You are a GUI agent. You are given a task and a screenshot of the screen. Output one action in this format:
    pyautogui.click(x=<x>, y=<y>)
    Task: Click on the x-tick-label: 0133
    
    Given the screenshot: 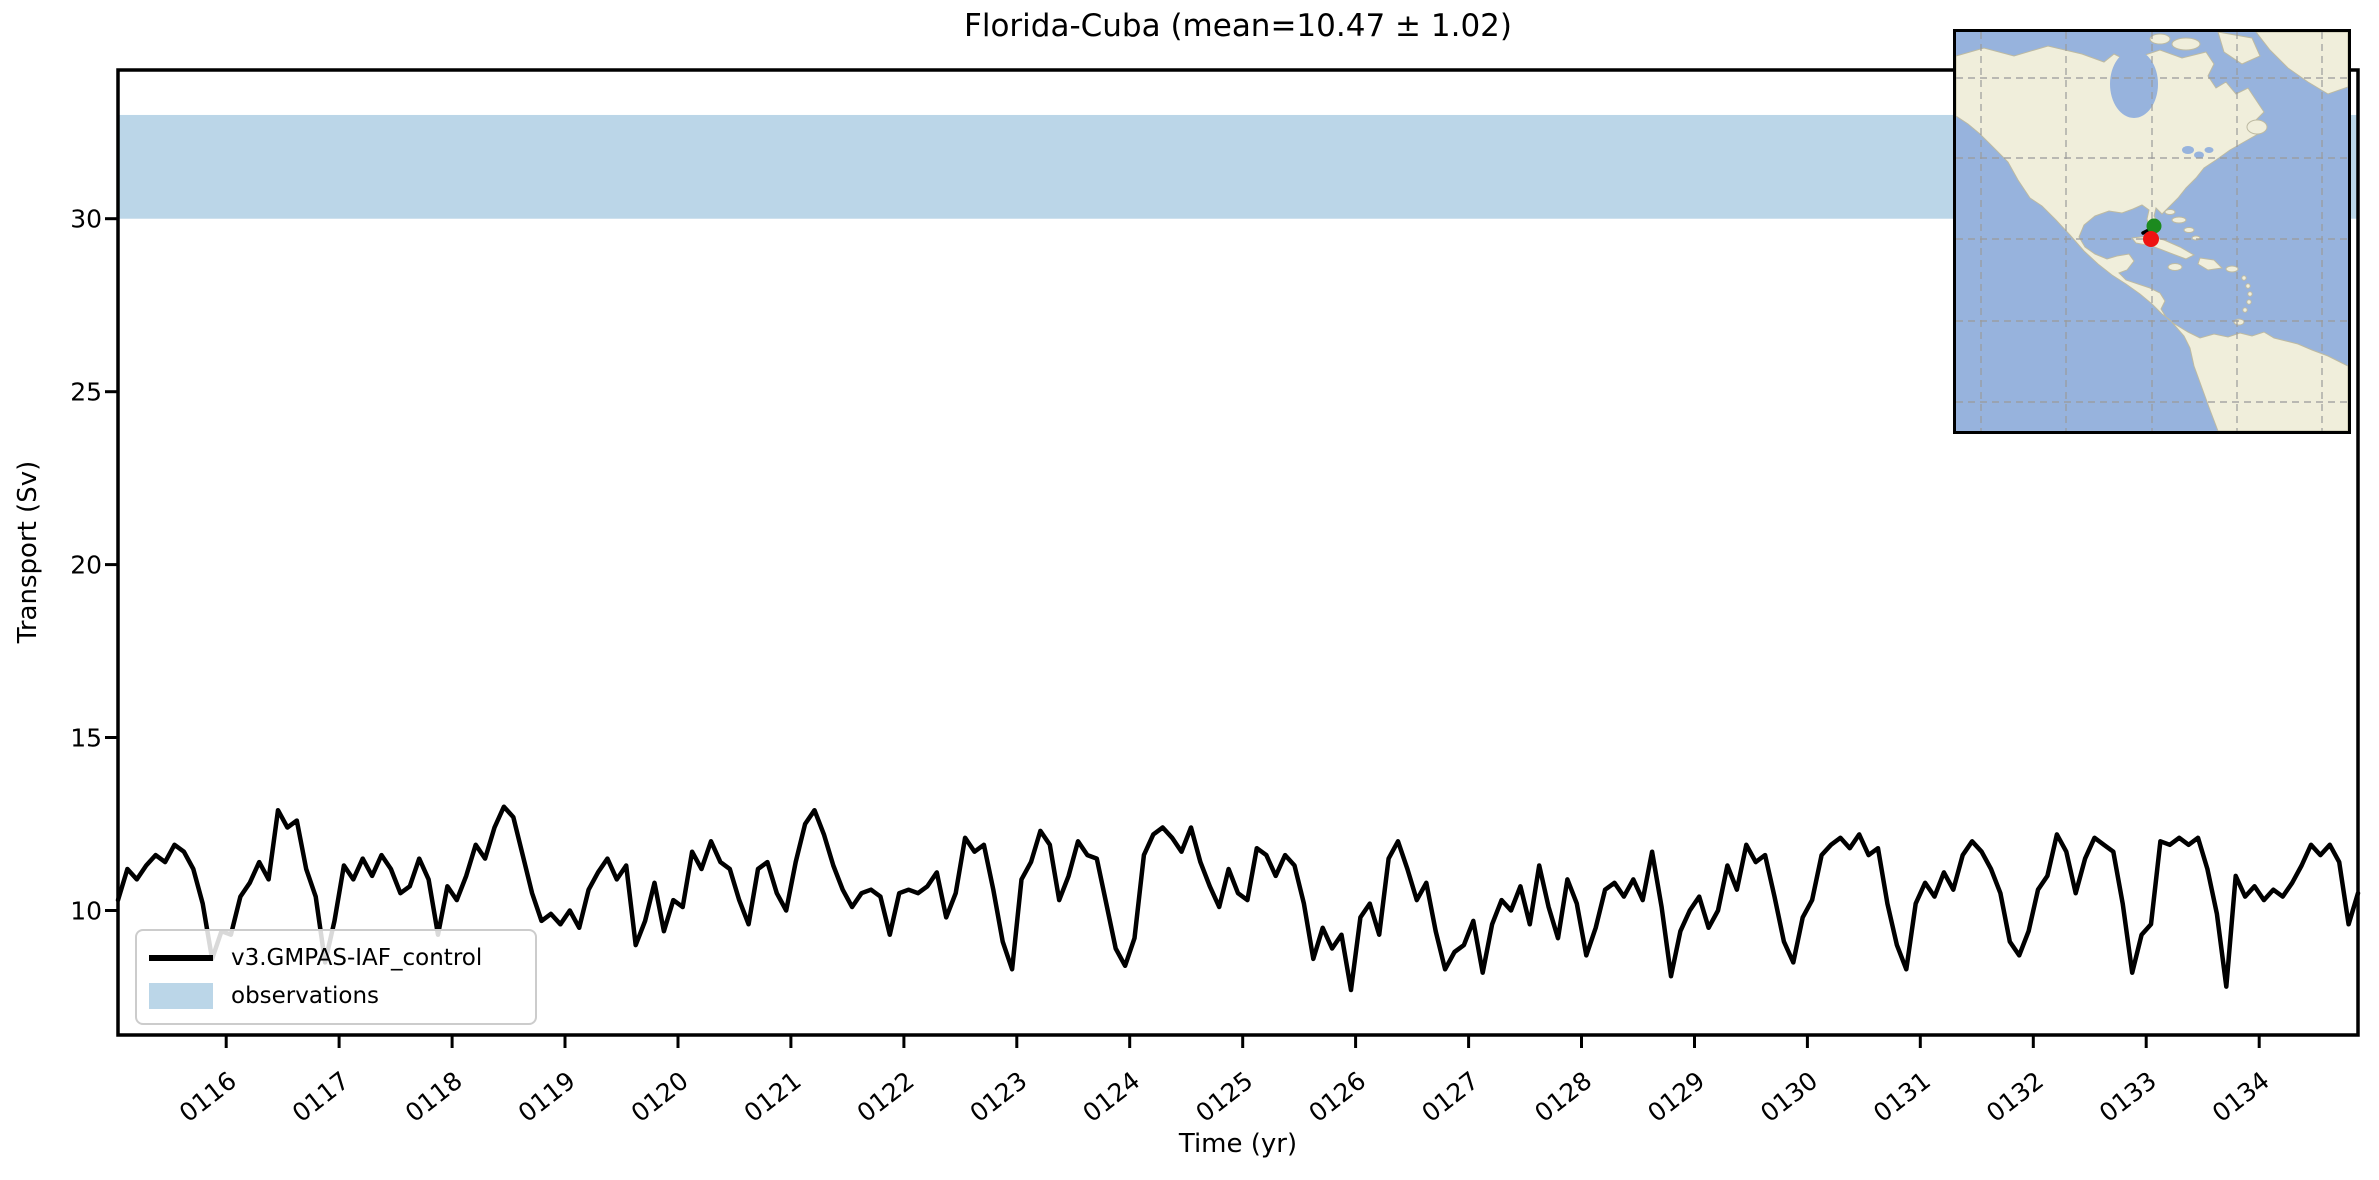 What is the action you would take?
    pyautogui.click(x=2128, y=1097)
    